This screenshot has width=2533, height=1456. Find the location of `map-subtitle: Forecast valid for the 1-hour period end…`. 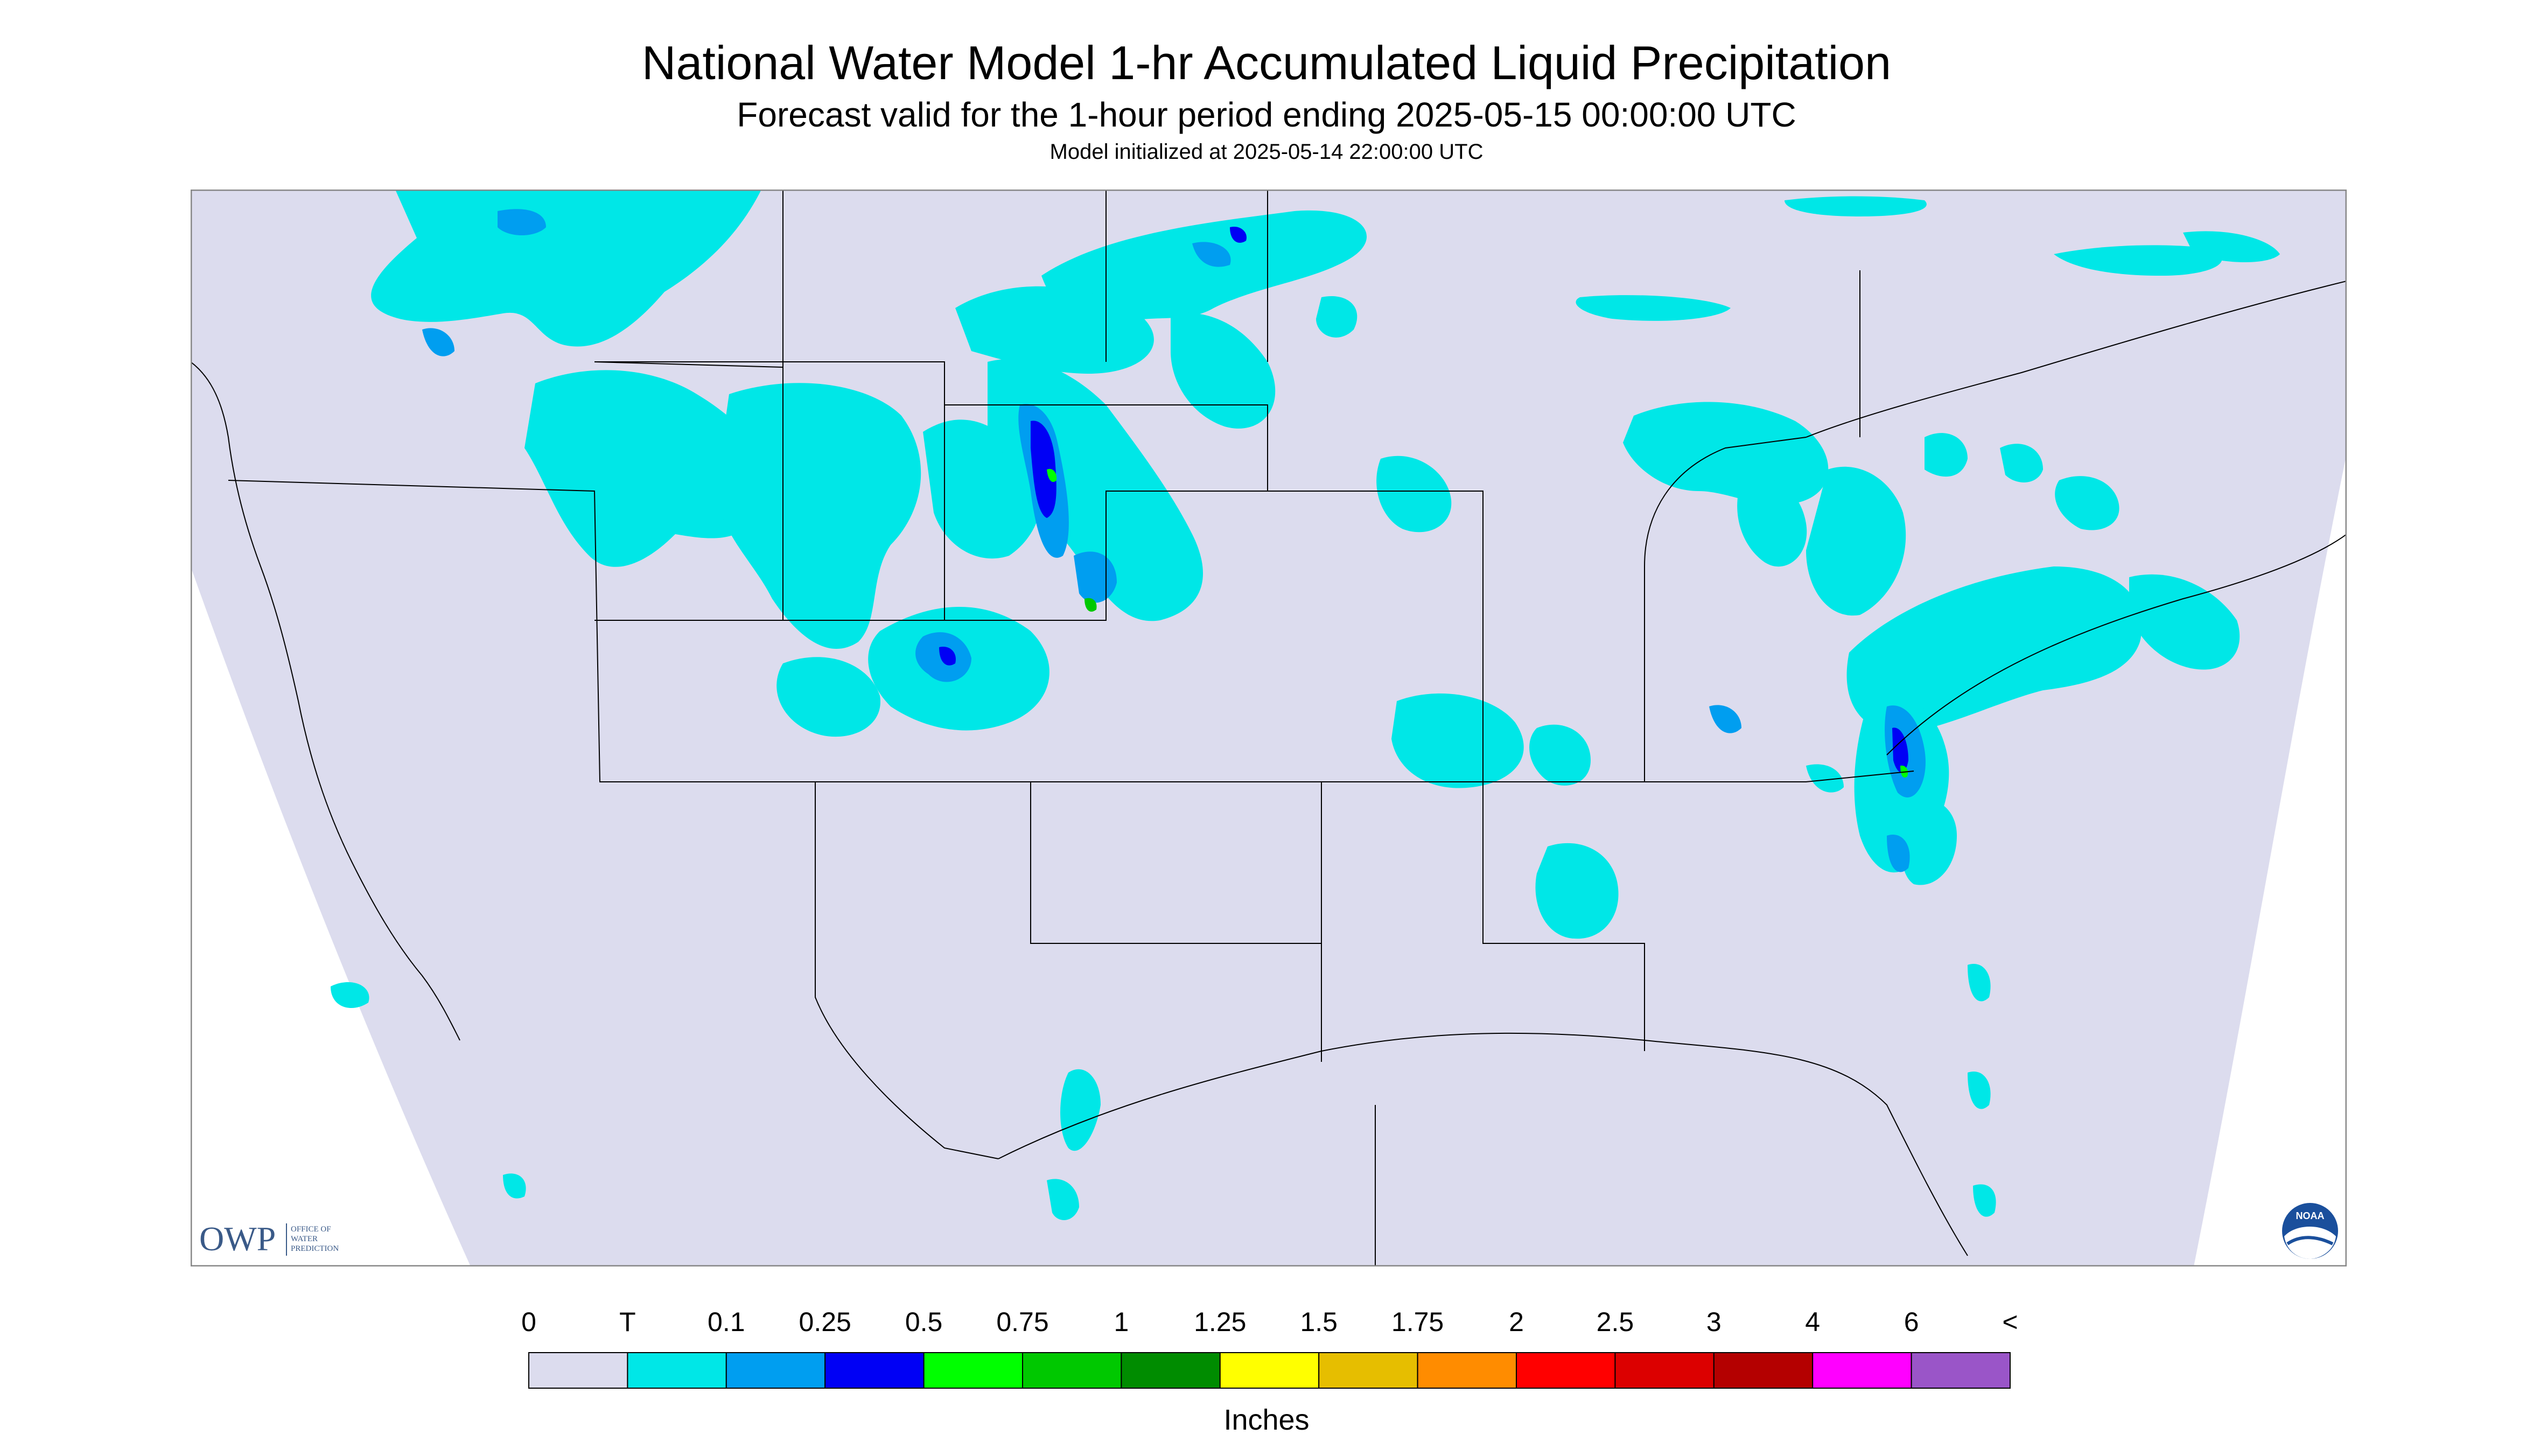

map-subtitle: Forecast valid for the 1-hour period end… is located at coordinates (1266, 114).